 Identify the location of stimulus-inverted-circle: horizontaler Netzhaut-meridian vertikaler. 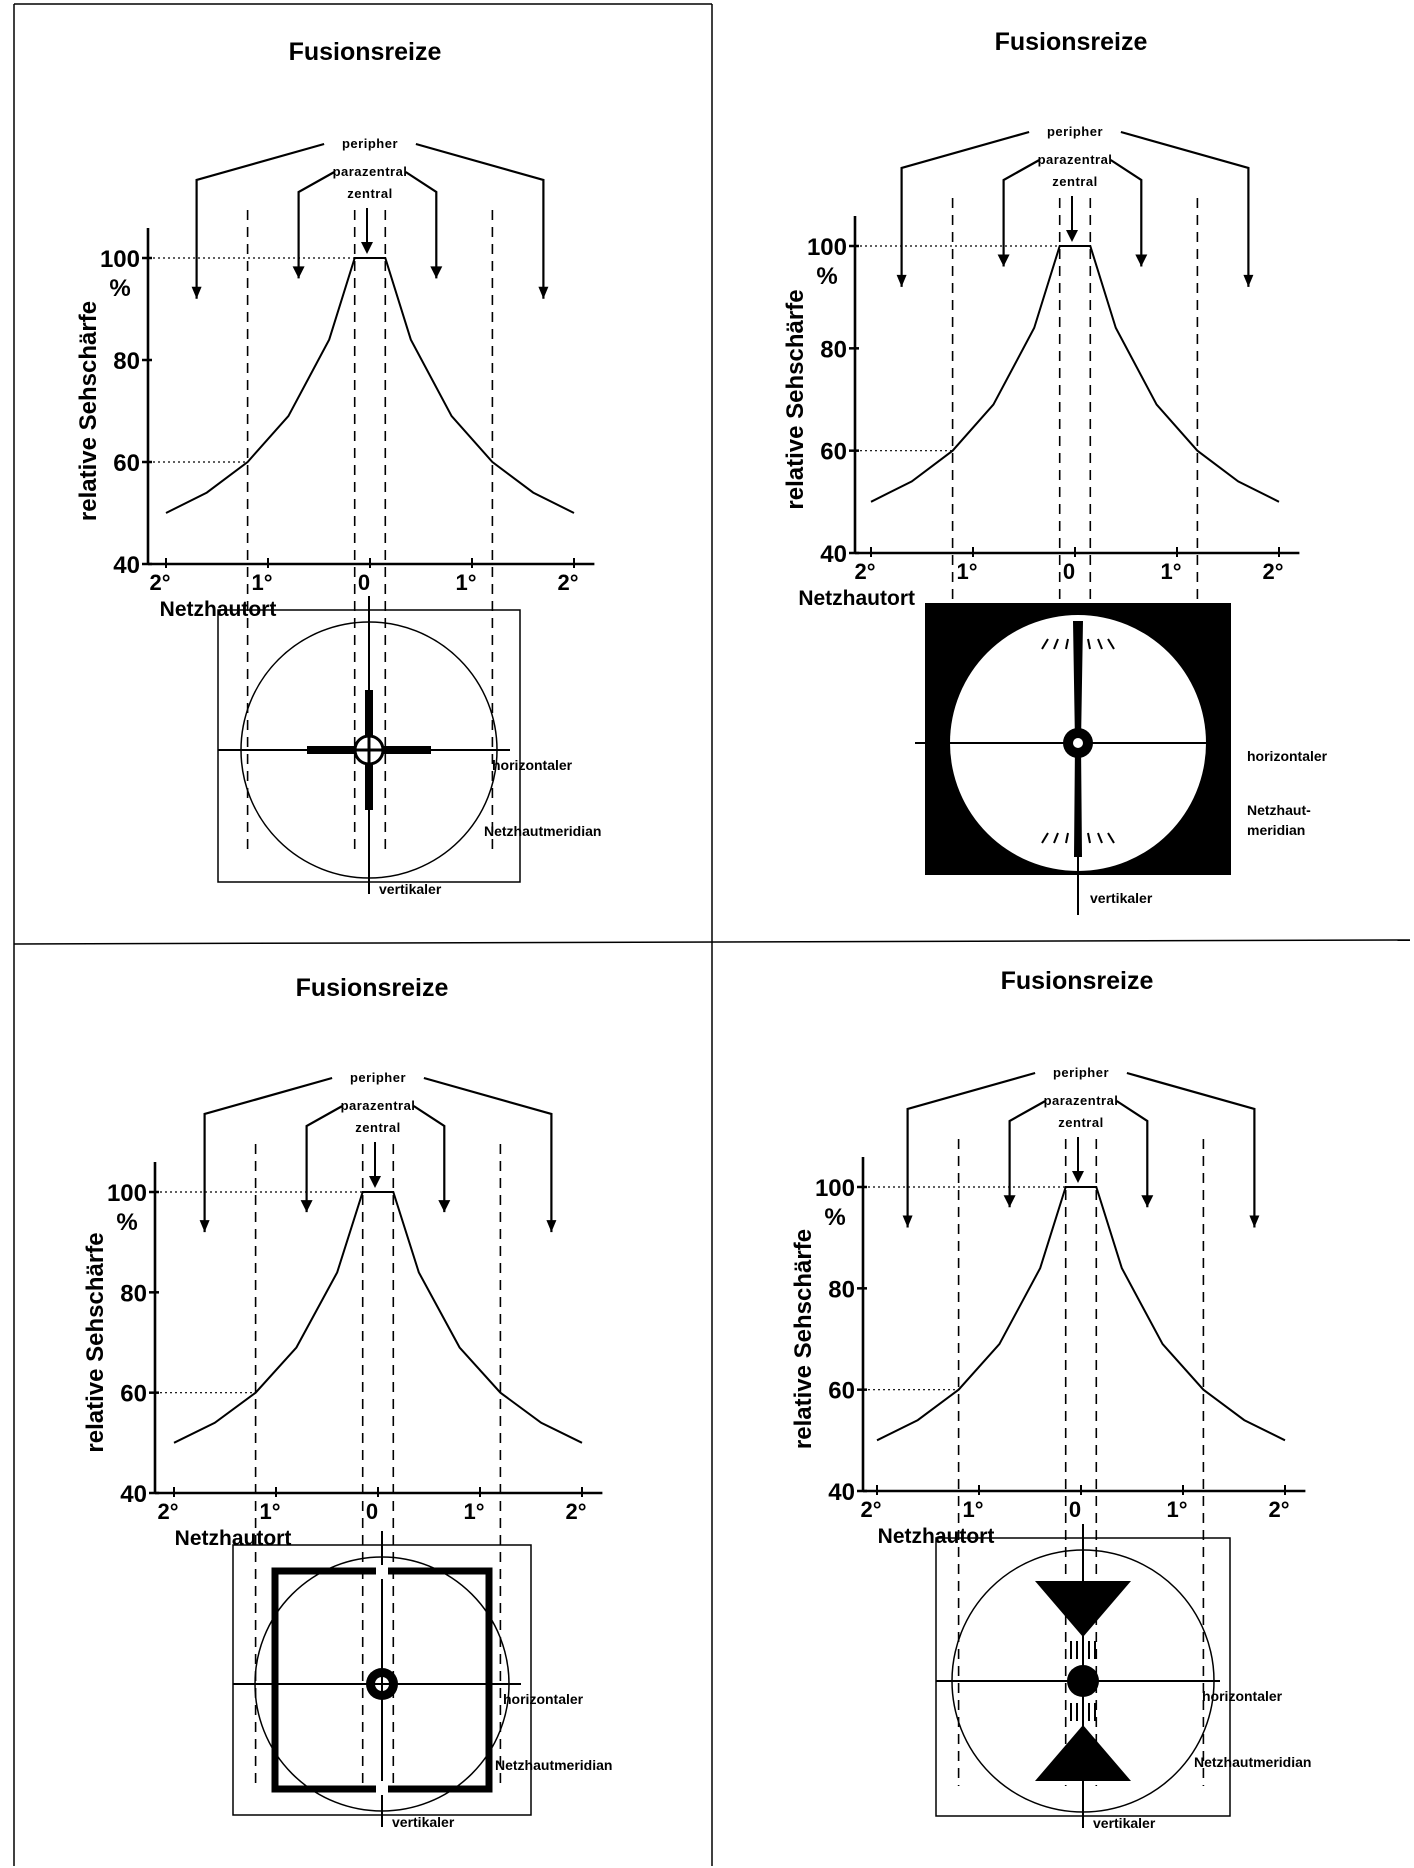
(1121, 759).